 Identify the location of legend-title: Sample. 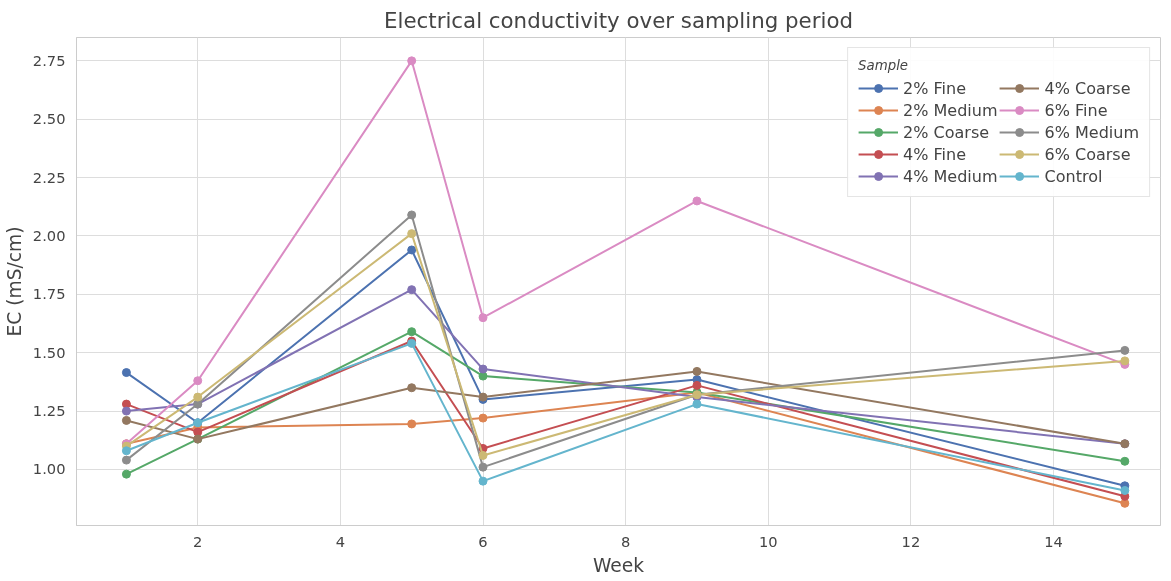
(884, 65).